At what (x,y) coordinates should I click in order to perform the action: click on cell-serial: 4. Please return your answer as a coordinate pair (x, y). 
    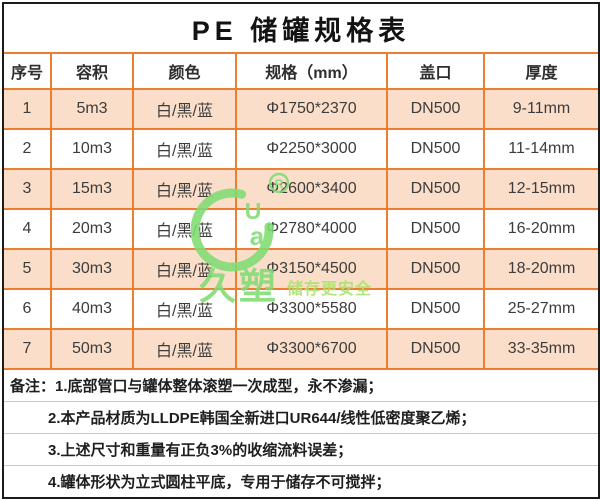
    Looking at the image, I should click on (28, 230).